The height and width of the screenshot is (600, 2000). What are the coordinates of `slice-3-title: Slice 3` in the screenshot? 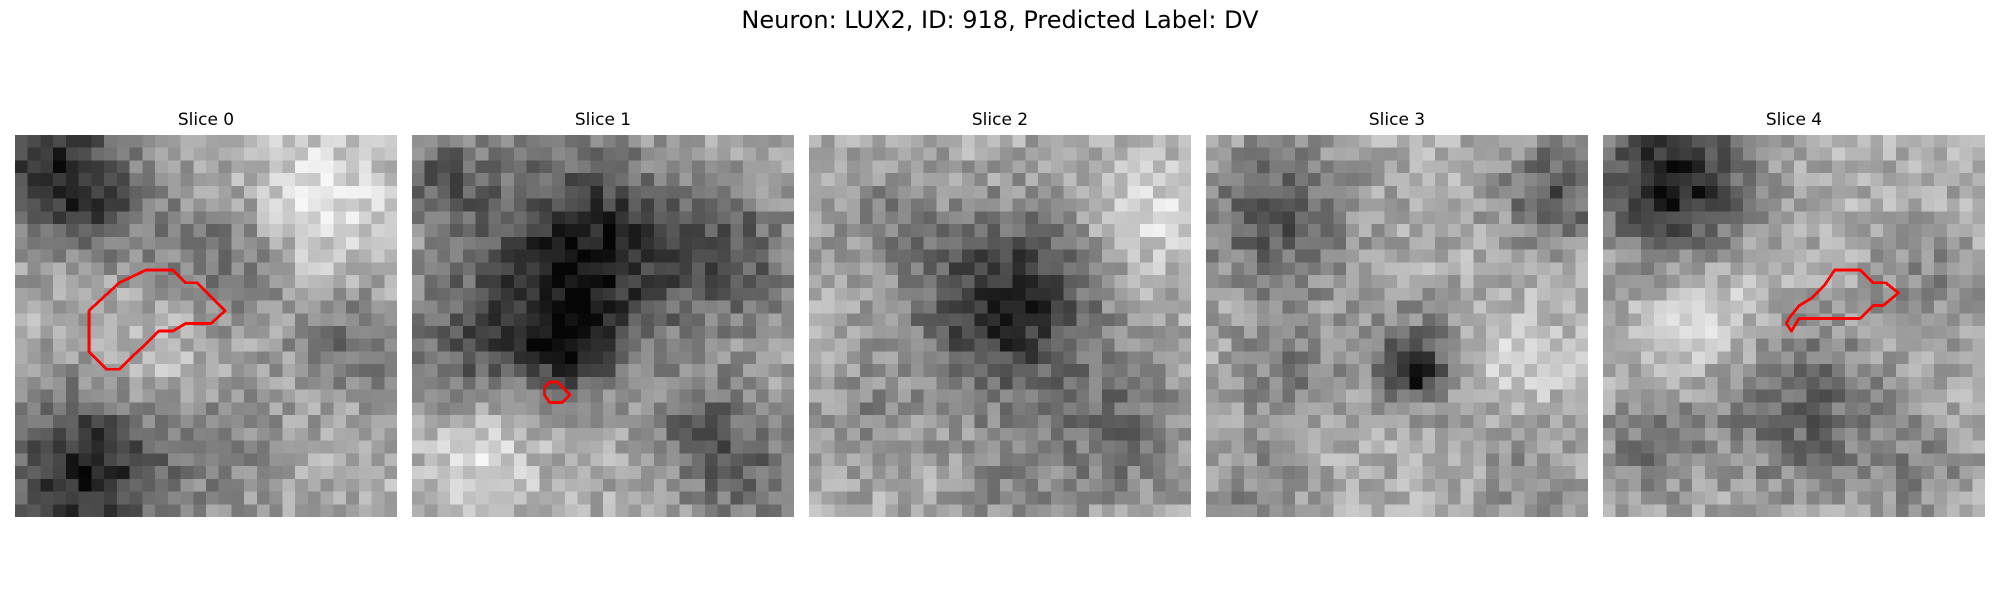 It's located at (1397, 120).